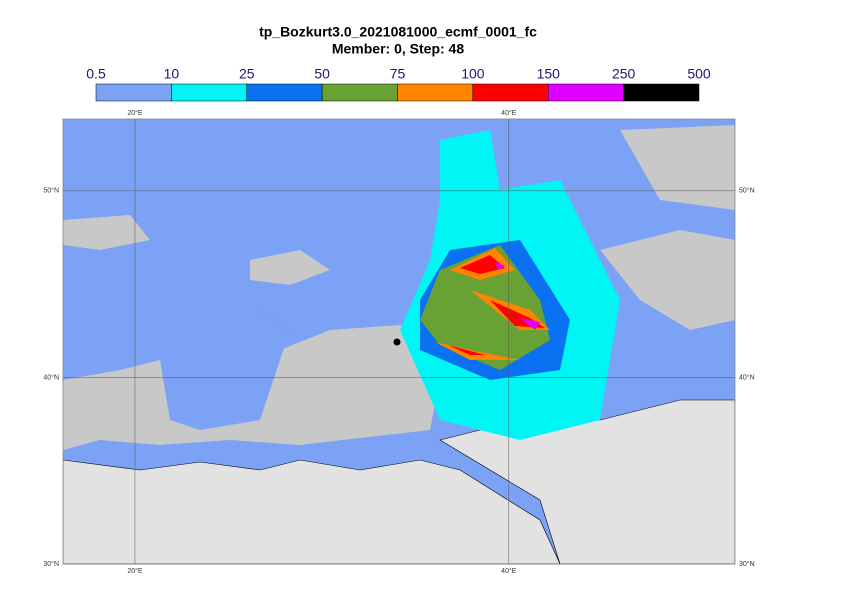 This screenshot has height=601, width=842. What do you see at coordinates (549, 74) in the screenshot?
I see `colorbar-label: 150` at bounding box center [549, 74].